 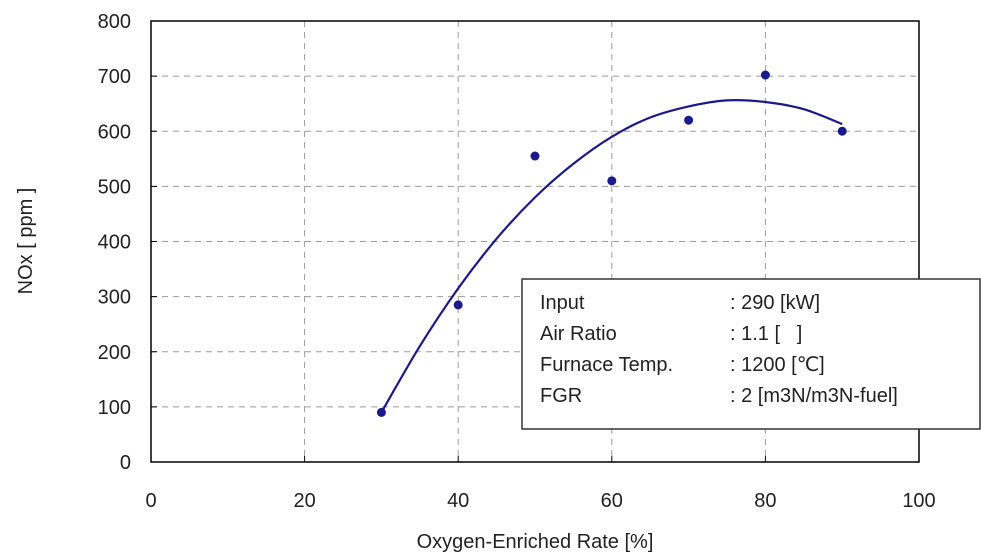 What do you see at coordinates (114, 22) in the screenshot?
I see `y-tick-label: 800` at bounding box center [114, 22].